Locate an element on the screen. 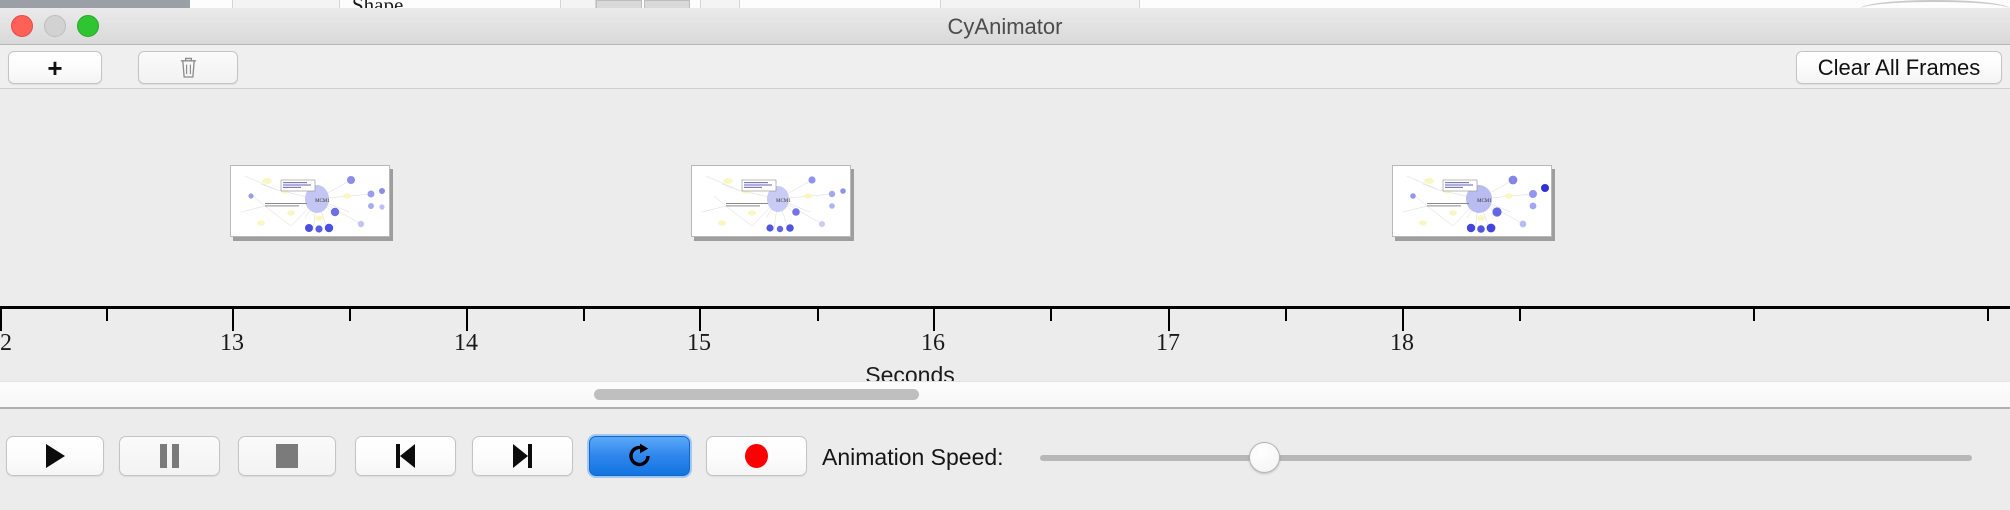 This screenshot has width=2010, height=510. minimize-button is located at coordinates (55, 26).